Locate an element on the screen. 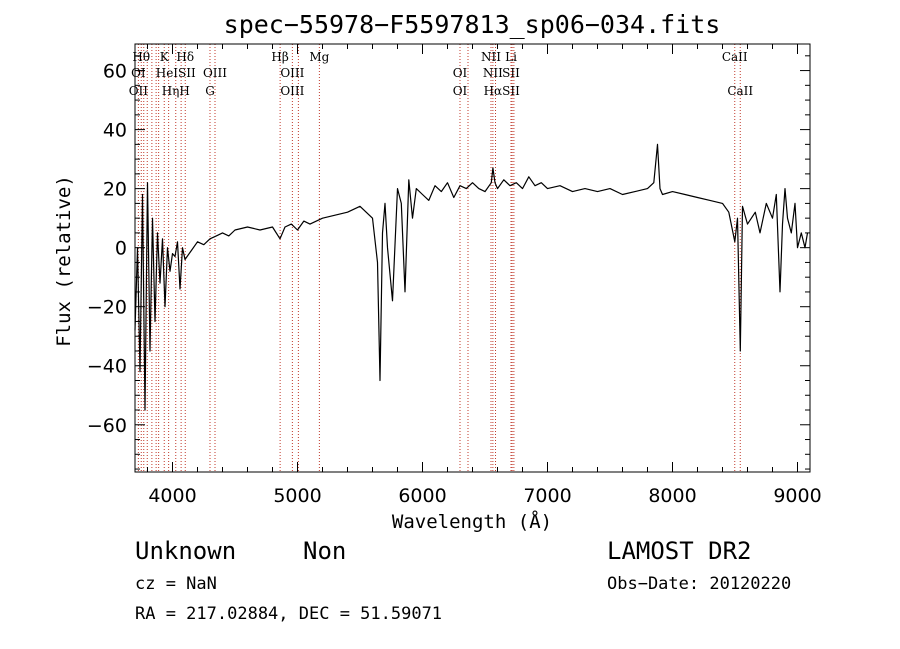 The image size is (900, 649). line-marker-label: OII is located at coordinates (139, 91).